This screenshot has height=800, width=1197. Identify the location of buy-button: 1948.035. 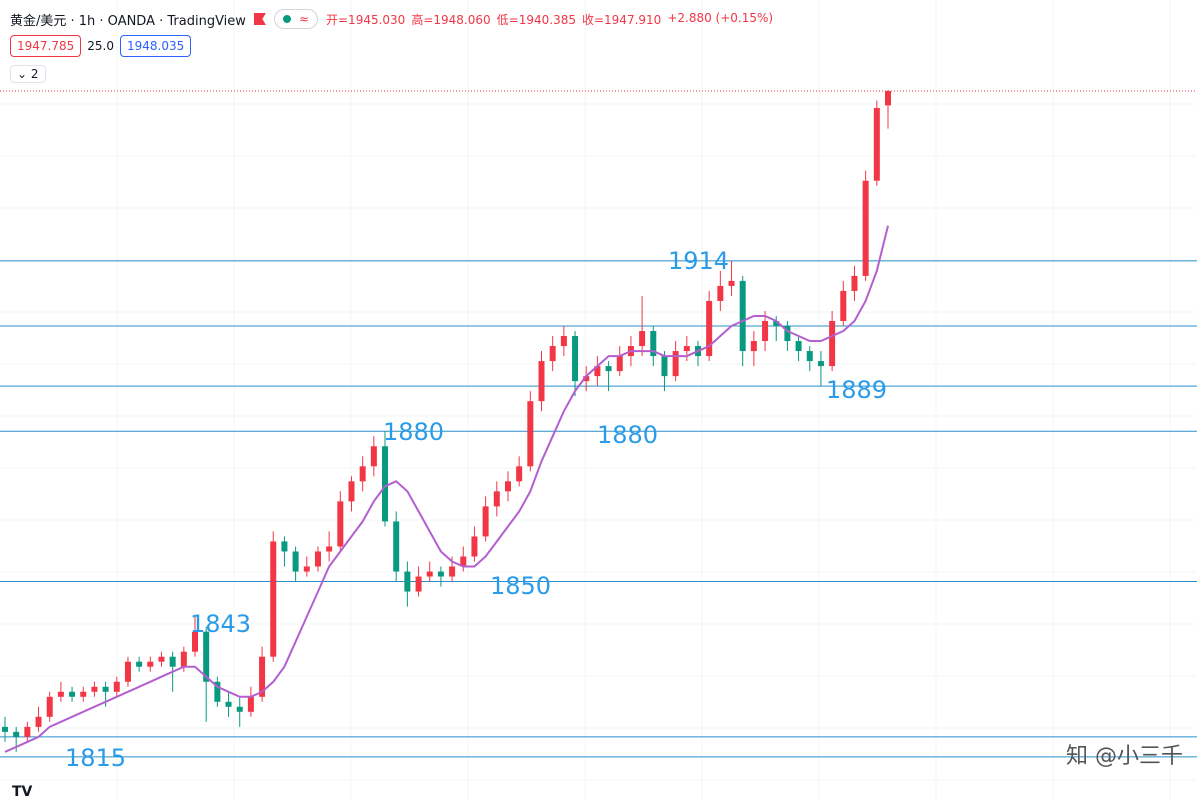
(155, 46).